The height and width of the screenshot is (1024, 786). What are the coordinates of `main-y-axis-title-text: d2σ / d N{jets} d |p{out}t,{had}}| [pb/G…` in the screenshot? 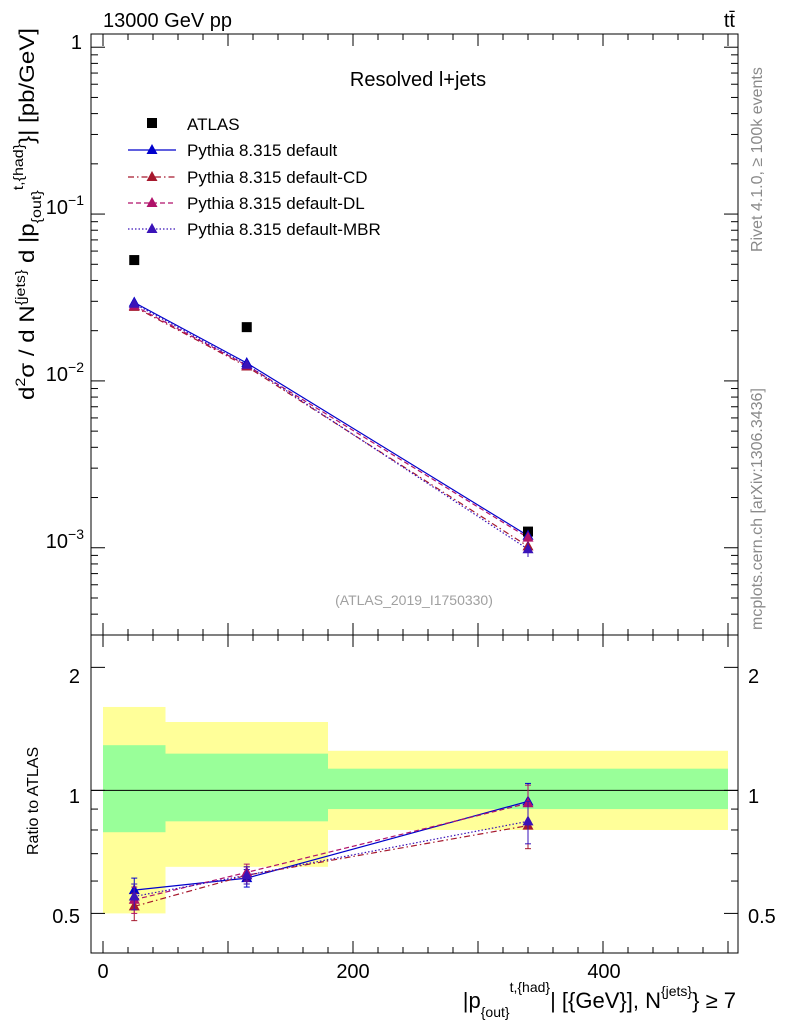 It's located at (27, 214).